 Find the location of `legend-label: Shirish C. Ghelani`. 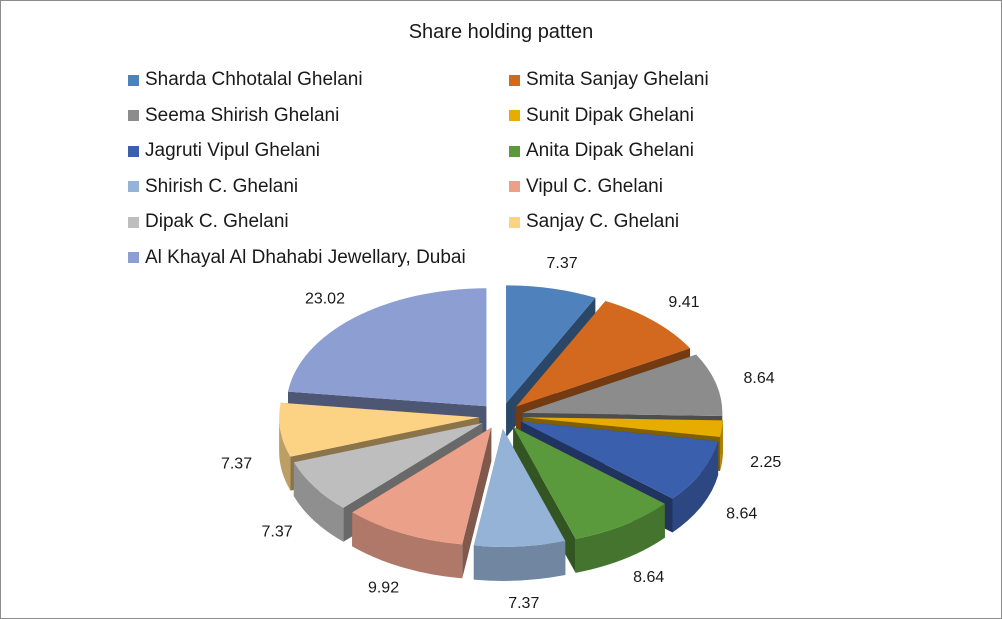

legend-label: Shirish C. Ghelani is located at coordinates (222, 186).